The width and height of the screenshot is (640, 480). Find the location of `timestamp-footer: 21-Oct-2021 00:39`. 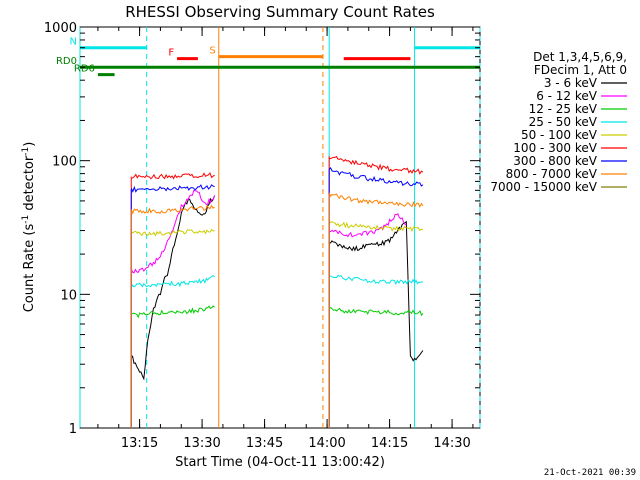

timestamp-footer: 21-Oct-2021 00:39 is located at coordinates (590, 473).